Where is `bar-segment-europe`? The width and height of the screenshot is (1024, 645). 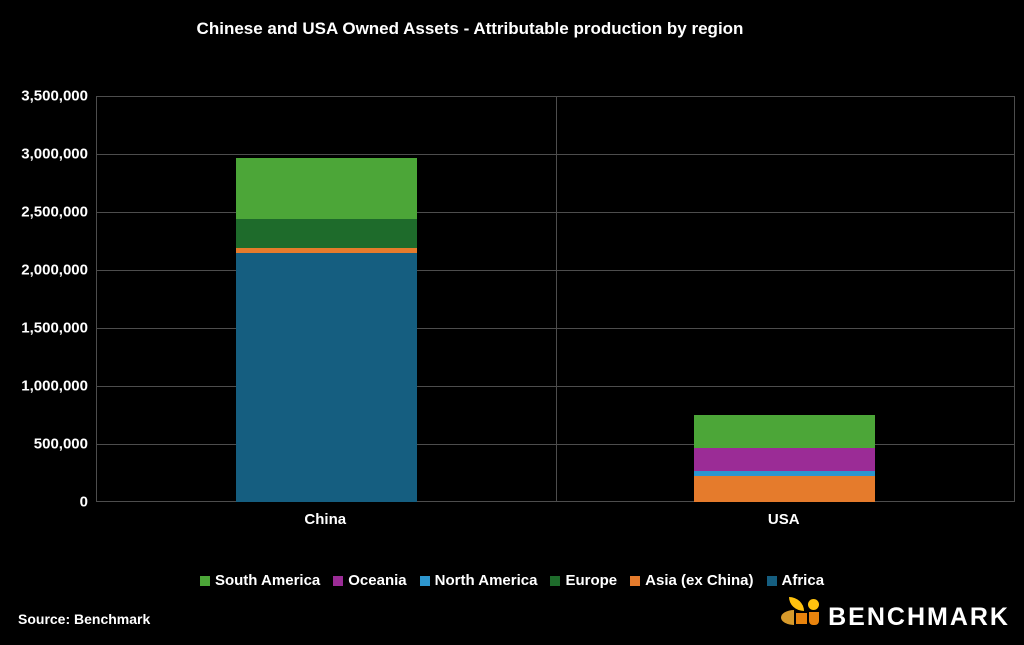
bar-segment-europe is located at coordinates (326, 233).